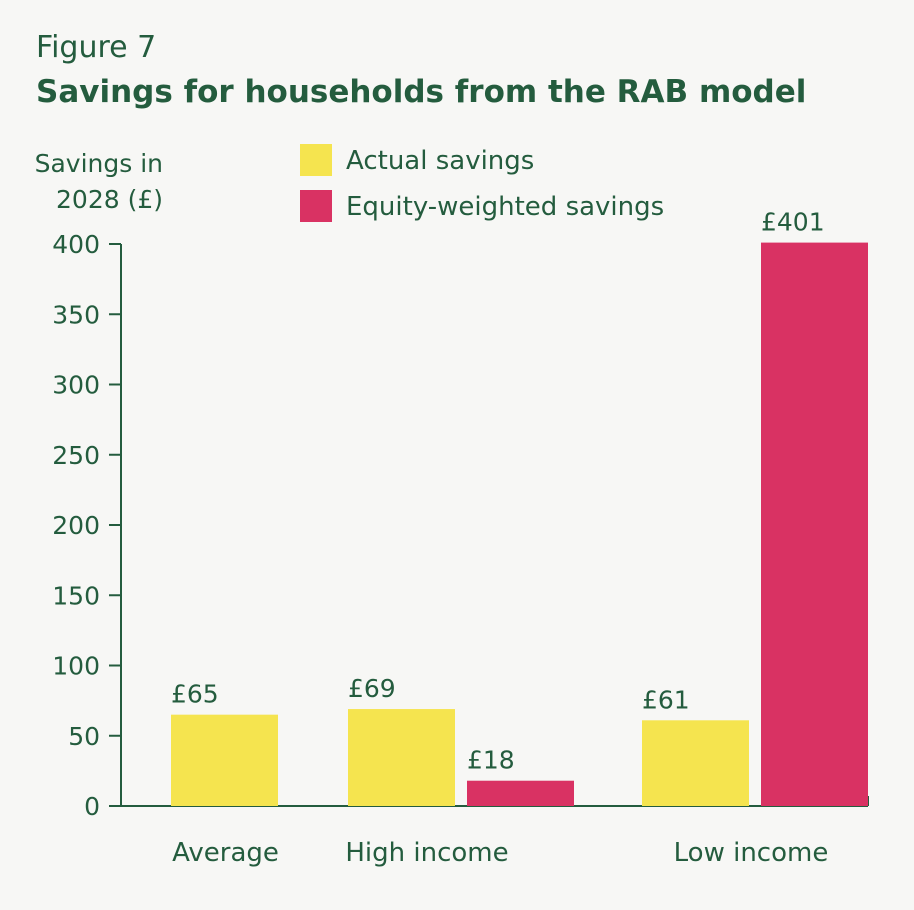  I want to click on y-tick-label: 100, so click(76, 666).